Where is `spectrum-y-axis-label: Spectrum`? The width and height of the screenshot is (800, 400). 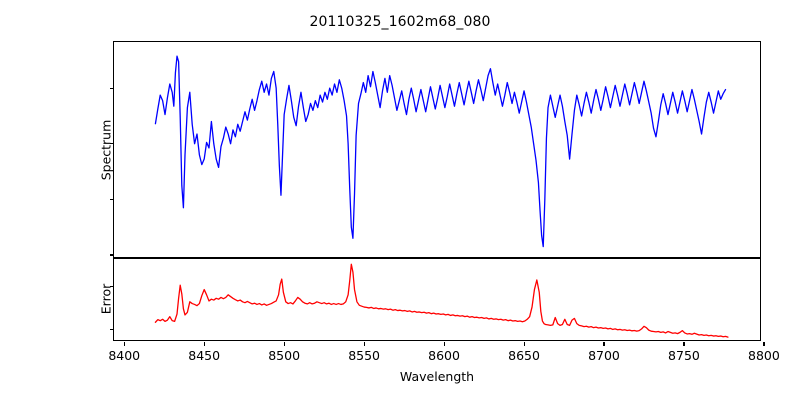
spectrum-y-axis-label: Spectrum is located at coordinates (106, 150).